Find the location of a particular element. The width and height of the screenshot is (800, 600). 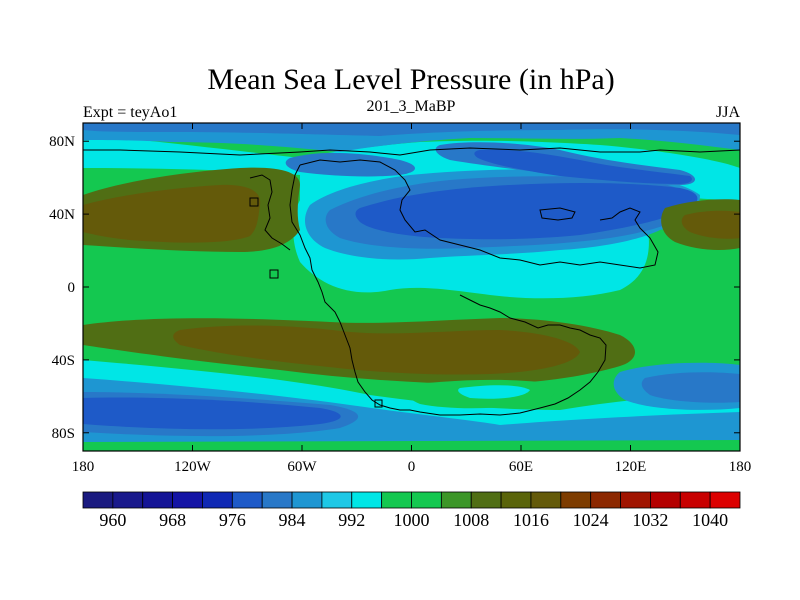

colorbar-tick-label: 1040 is located at coordinates (710, 520).